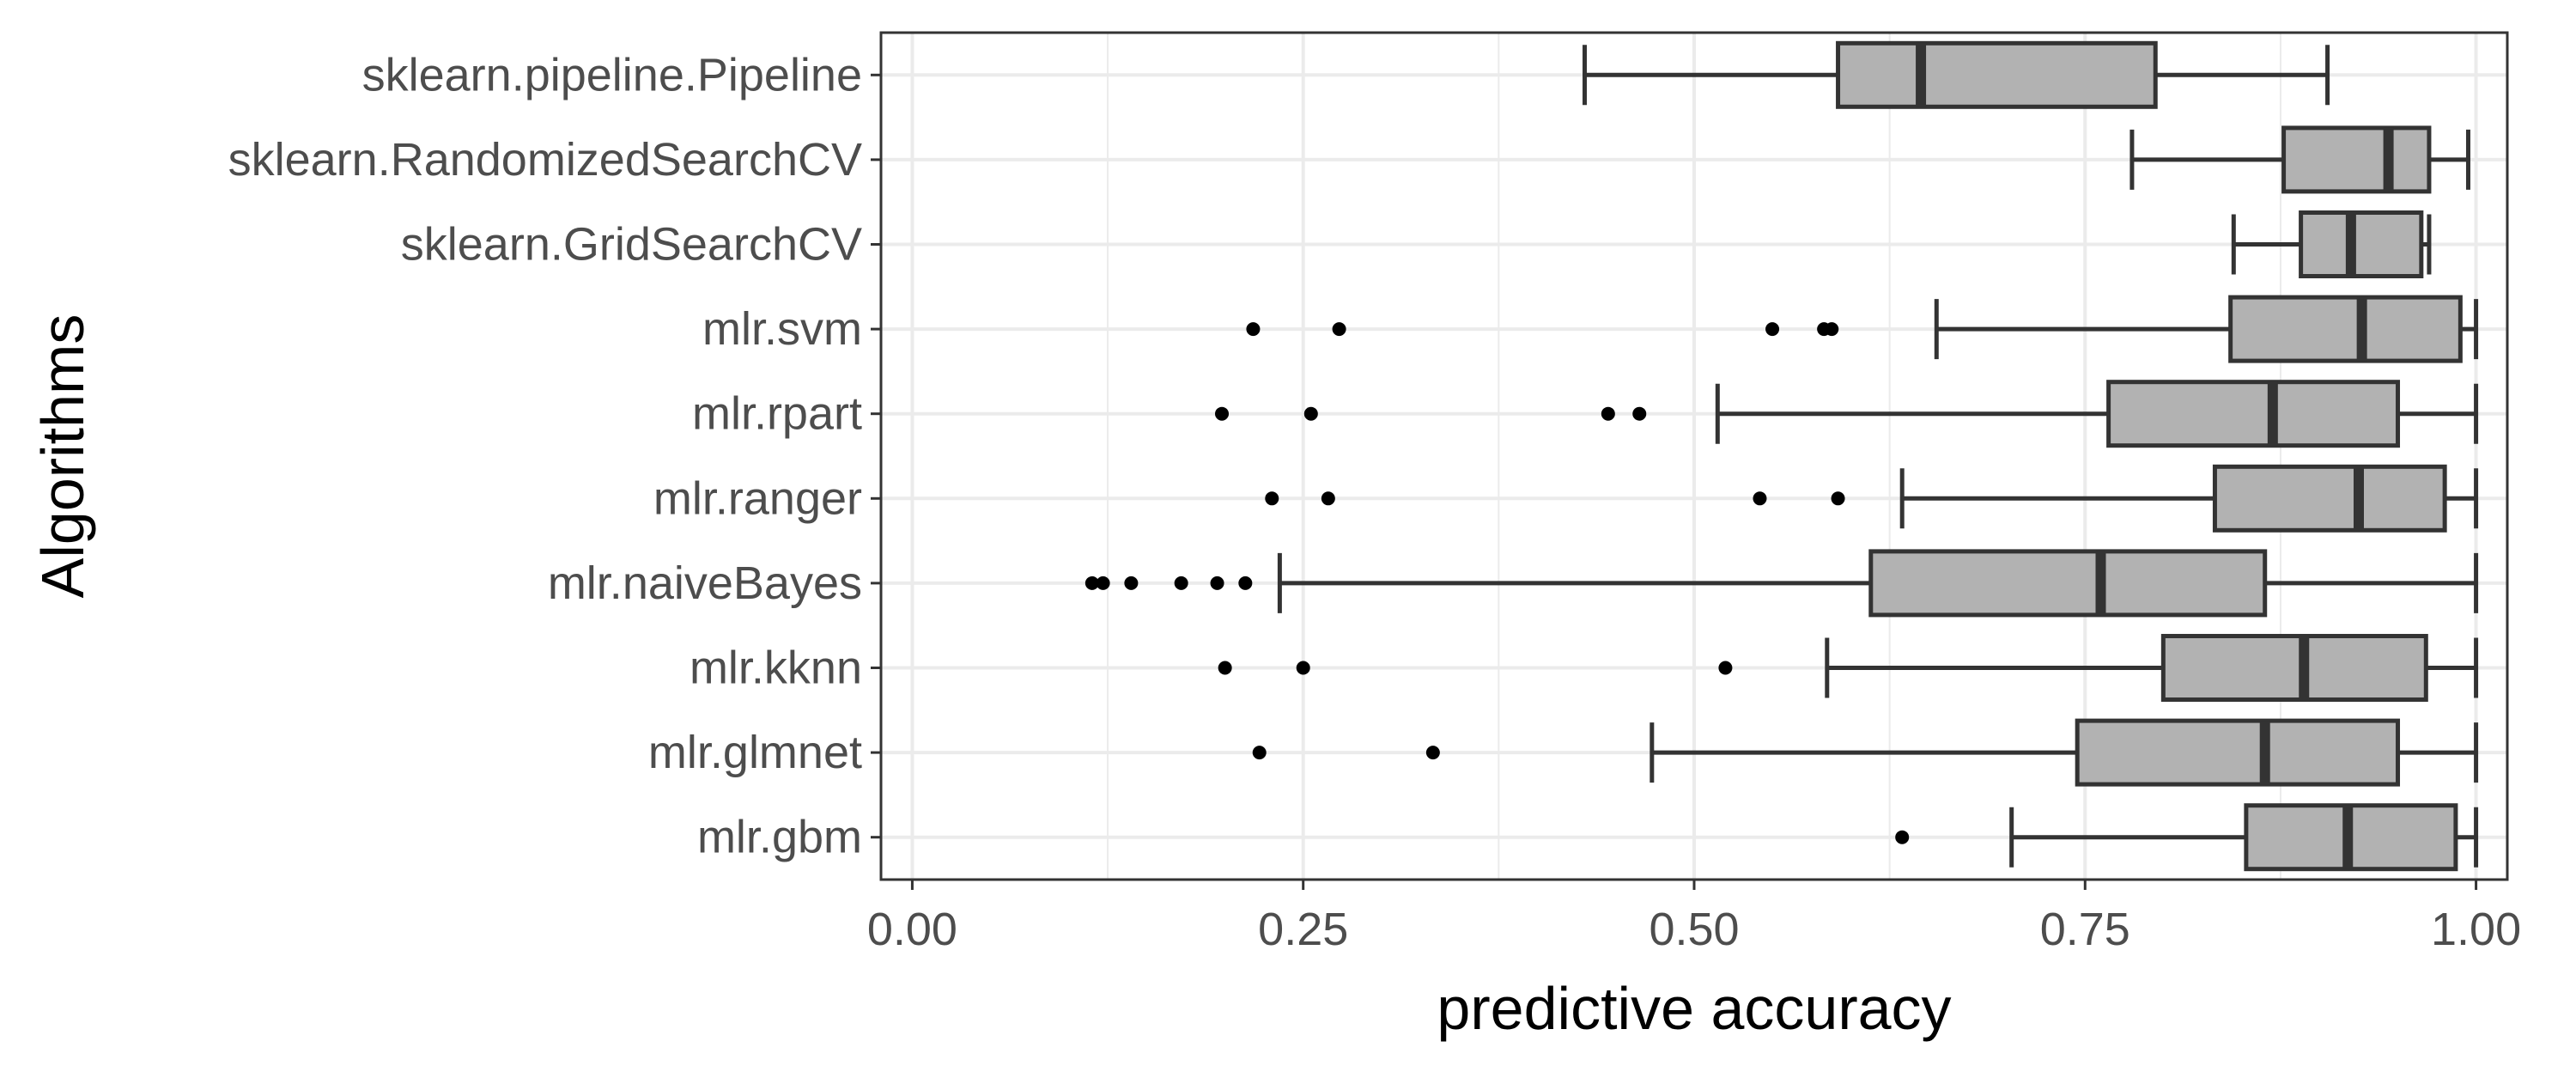  I want to click on box-sklearn.RandomizedSearchCV, so click(2299, 159).